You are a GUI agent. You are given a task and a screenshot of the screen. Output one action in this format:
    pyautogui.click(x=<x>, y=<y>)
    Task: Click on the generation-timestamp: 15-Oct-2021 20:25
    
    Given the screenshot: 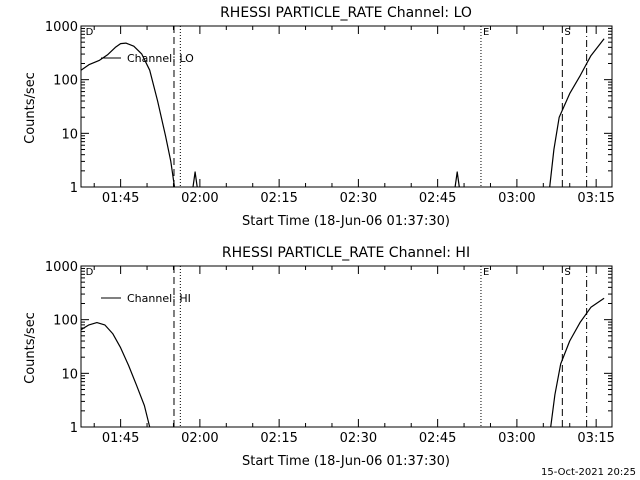 What is the action you would take?
    pyautogui.click(x=588, y=472)
    